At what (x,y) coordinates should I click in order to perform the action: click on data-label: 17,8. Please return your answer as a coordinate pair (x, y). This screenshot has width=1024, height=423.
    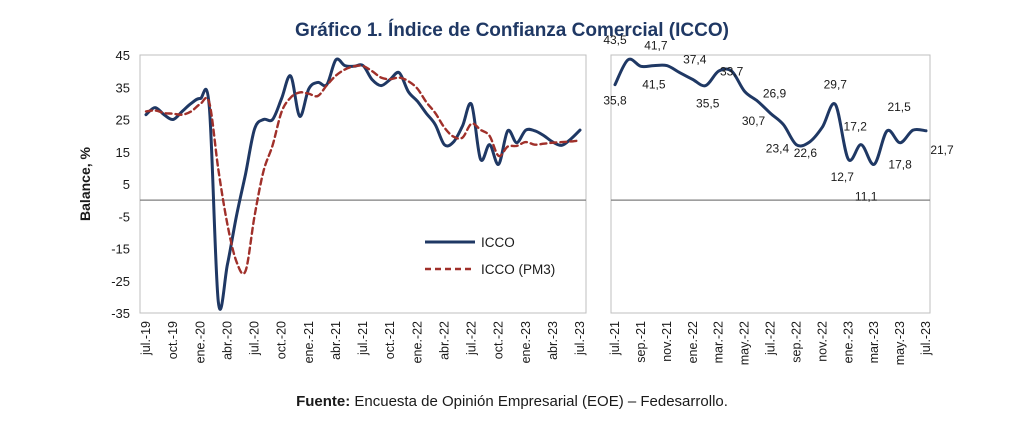
    Looking at the image, I should click on (900, 165).